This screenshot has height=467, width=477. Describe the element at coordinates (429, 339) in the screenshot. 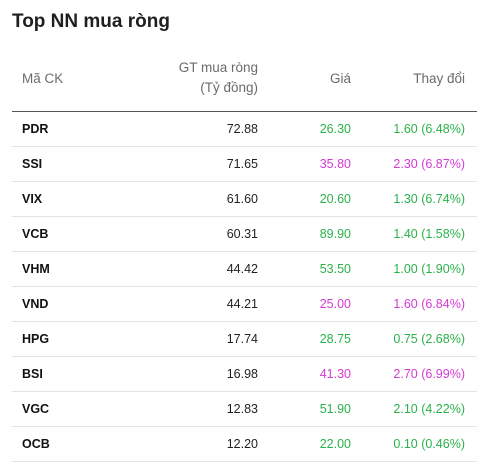

I see `change-cell: 0.75 (2.68%)` at that location.